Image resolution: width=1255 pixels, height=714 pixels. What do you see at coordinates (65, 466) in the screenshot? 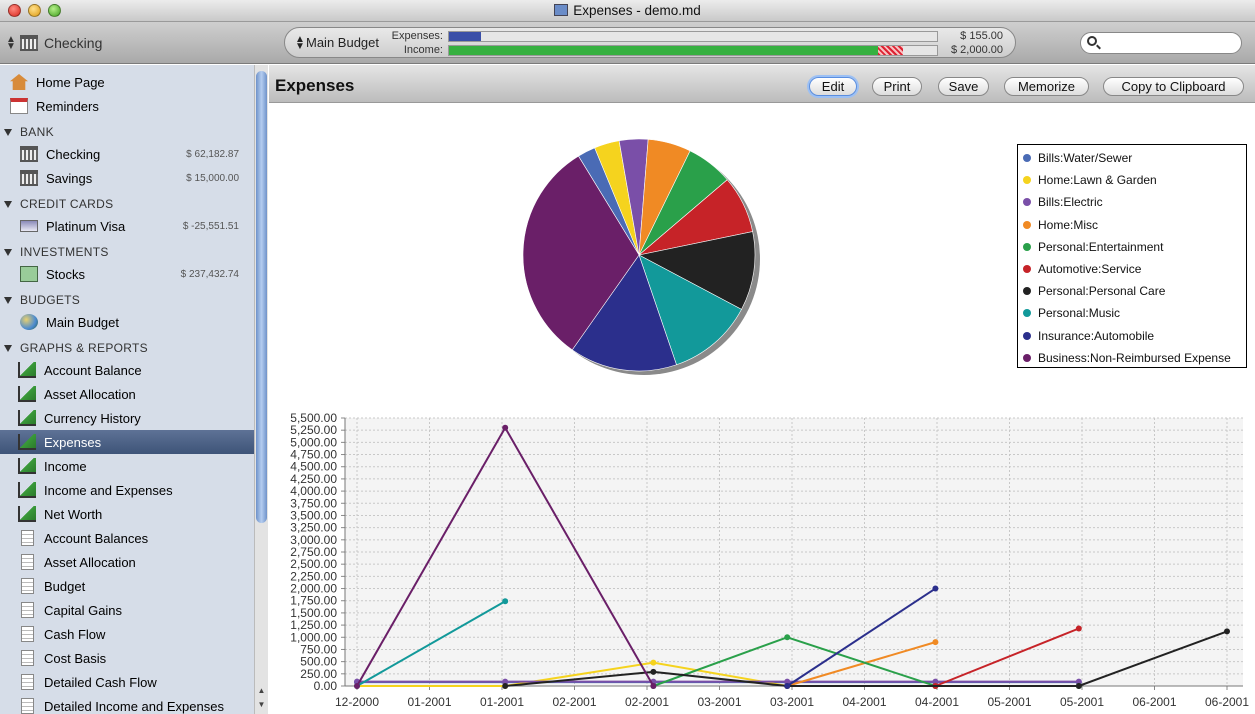
I see `sidebar-item-label: Income` at bounding box center [65, 466].